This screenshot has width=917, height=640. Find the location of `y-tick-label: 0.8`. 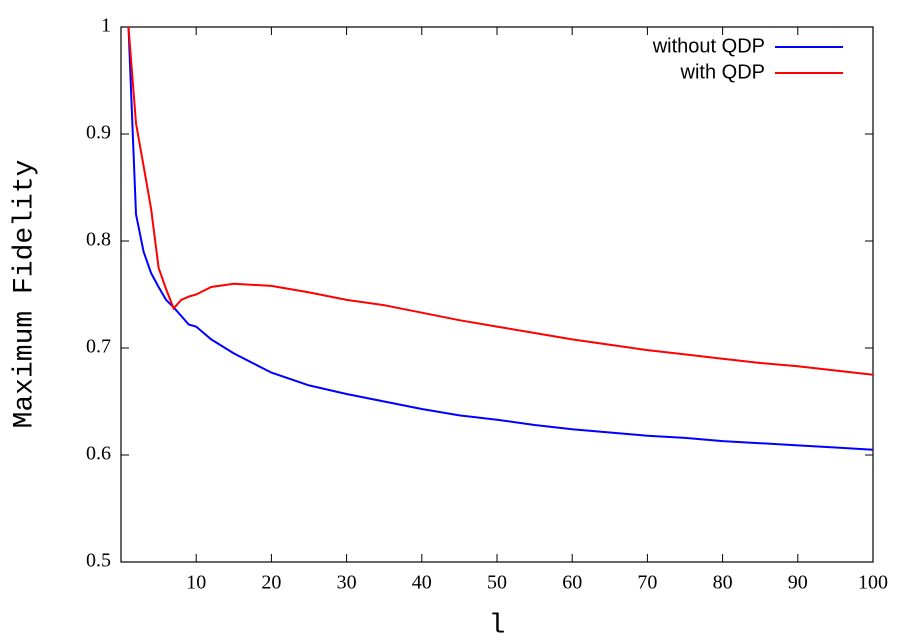

y-tick-label: 0.8 is located at coordinates (98, 240).